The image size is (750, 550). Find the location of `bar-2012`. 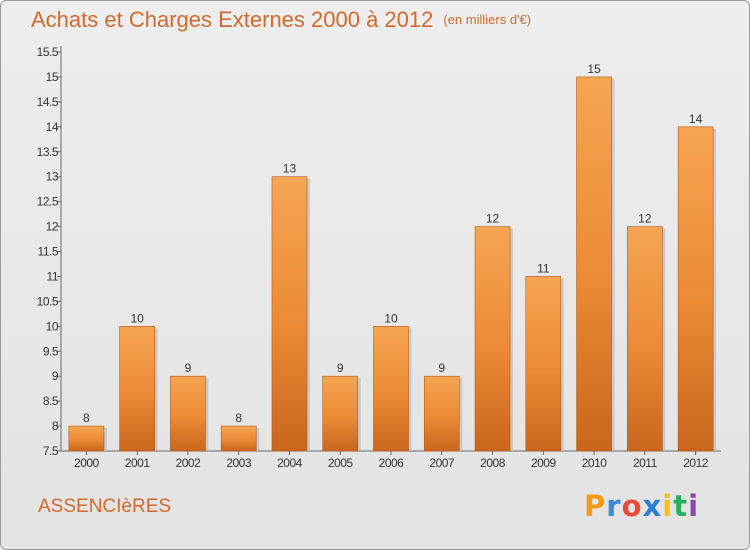

bar-2012 is located at coordinates (695, 289).